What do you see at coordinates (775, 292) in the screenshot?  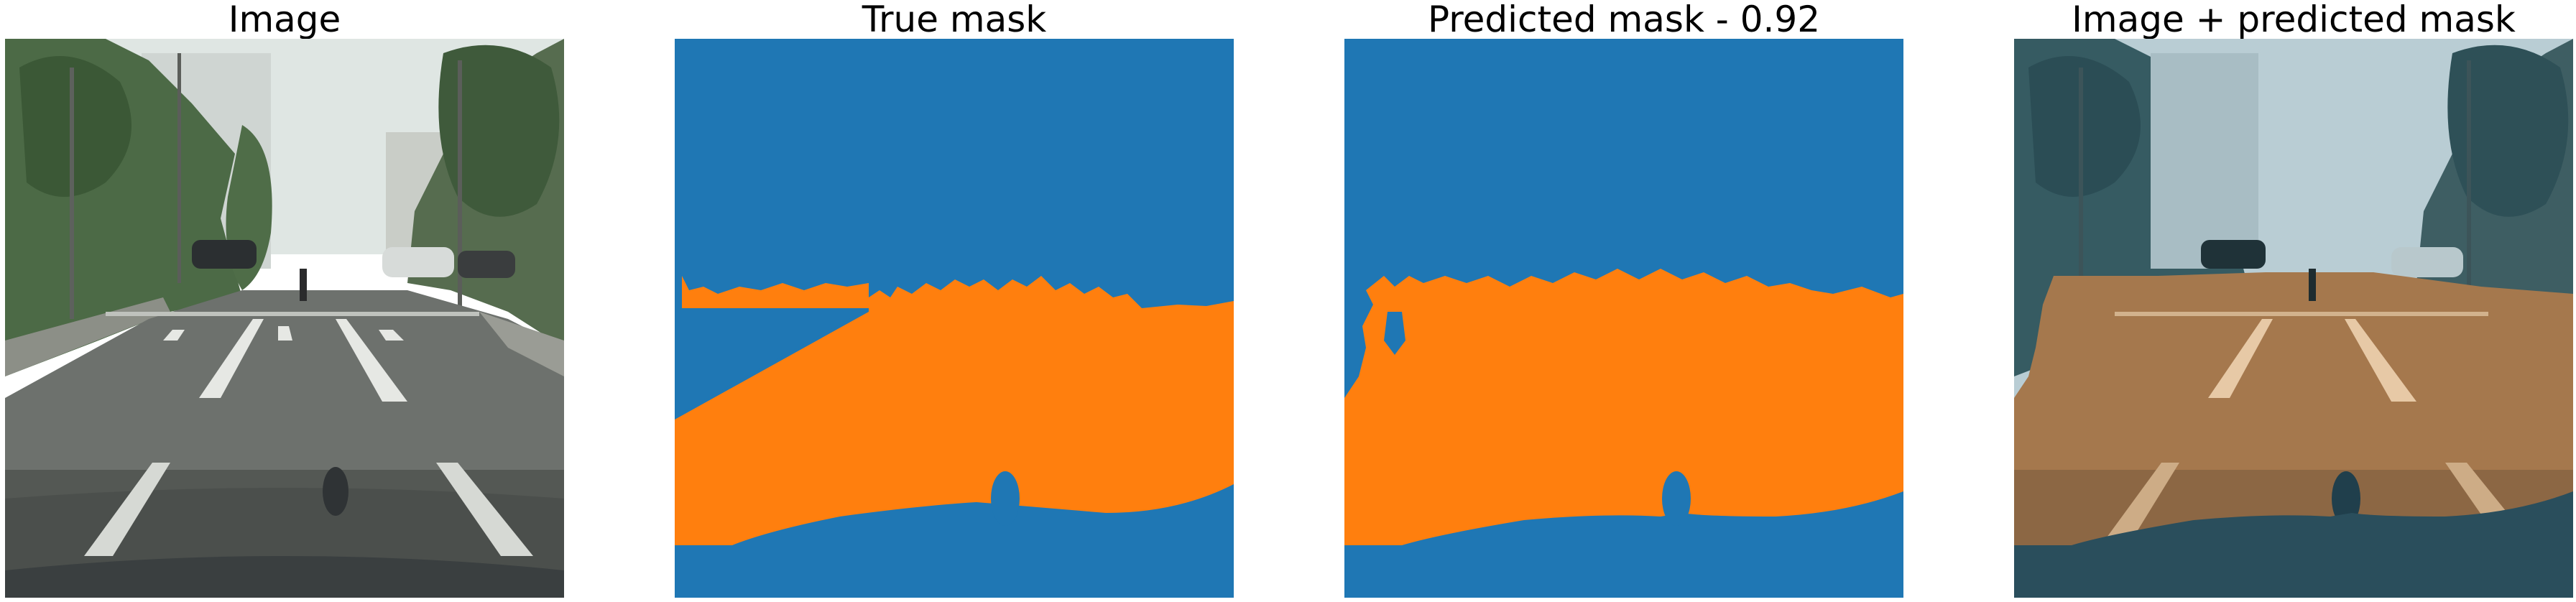 I see `true-mask-road-fringe` at bounding box center [775, 292].